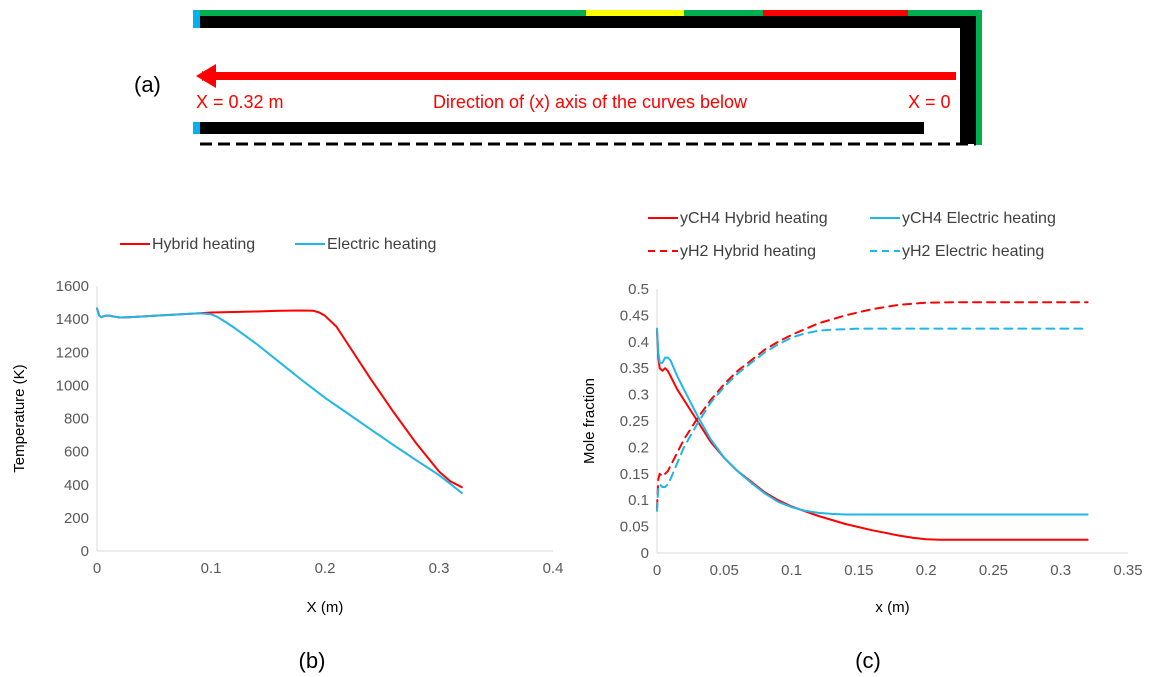 This screenshot has height=677, width=1158. I want to click on series-line-ych4-hybrid-heating, so click(872, 435).